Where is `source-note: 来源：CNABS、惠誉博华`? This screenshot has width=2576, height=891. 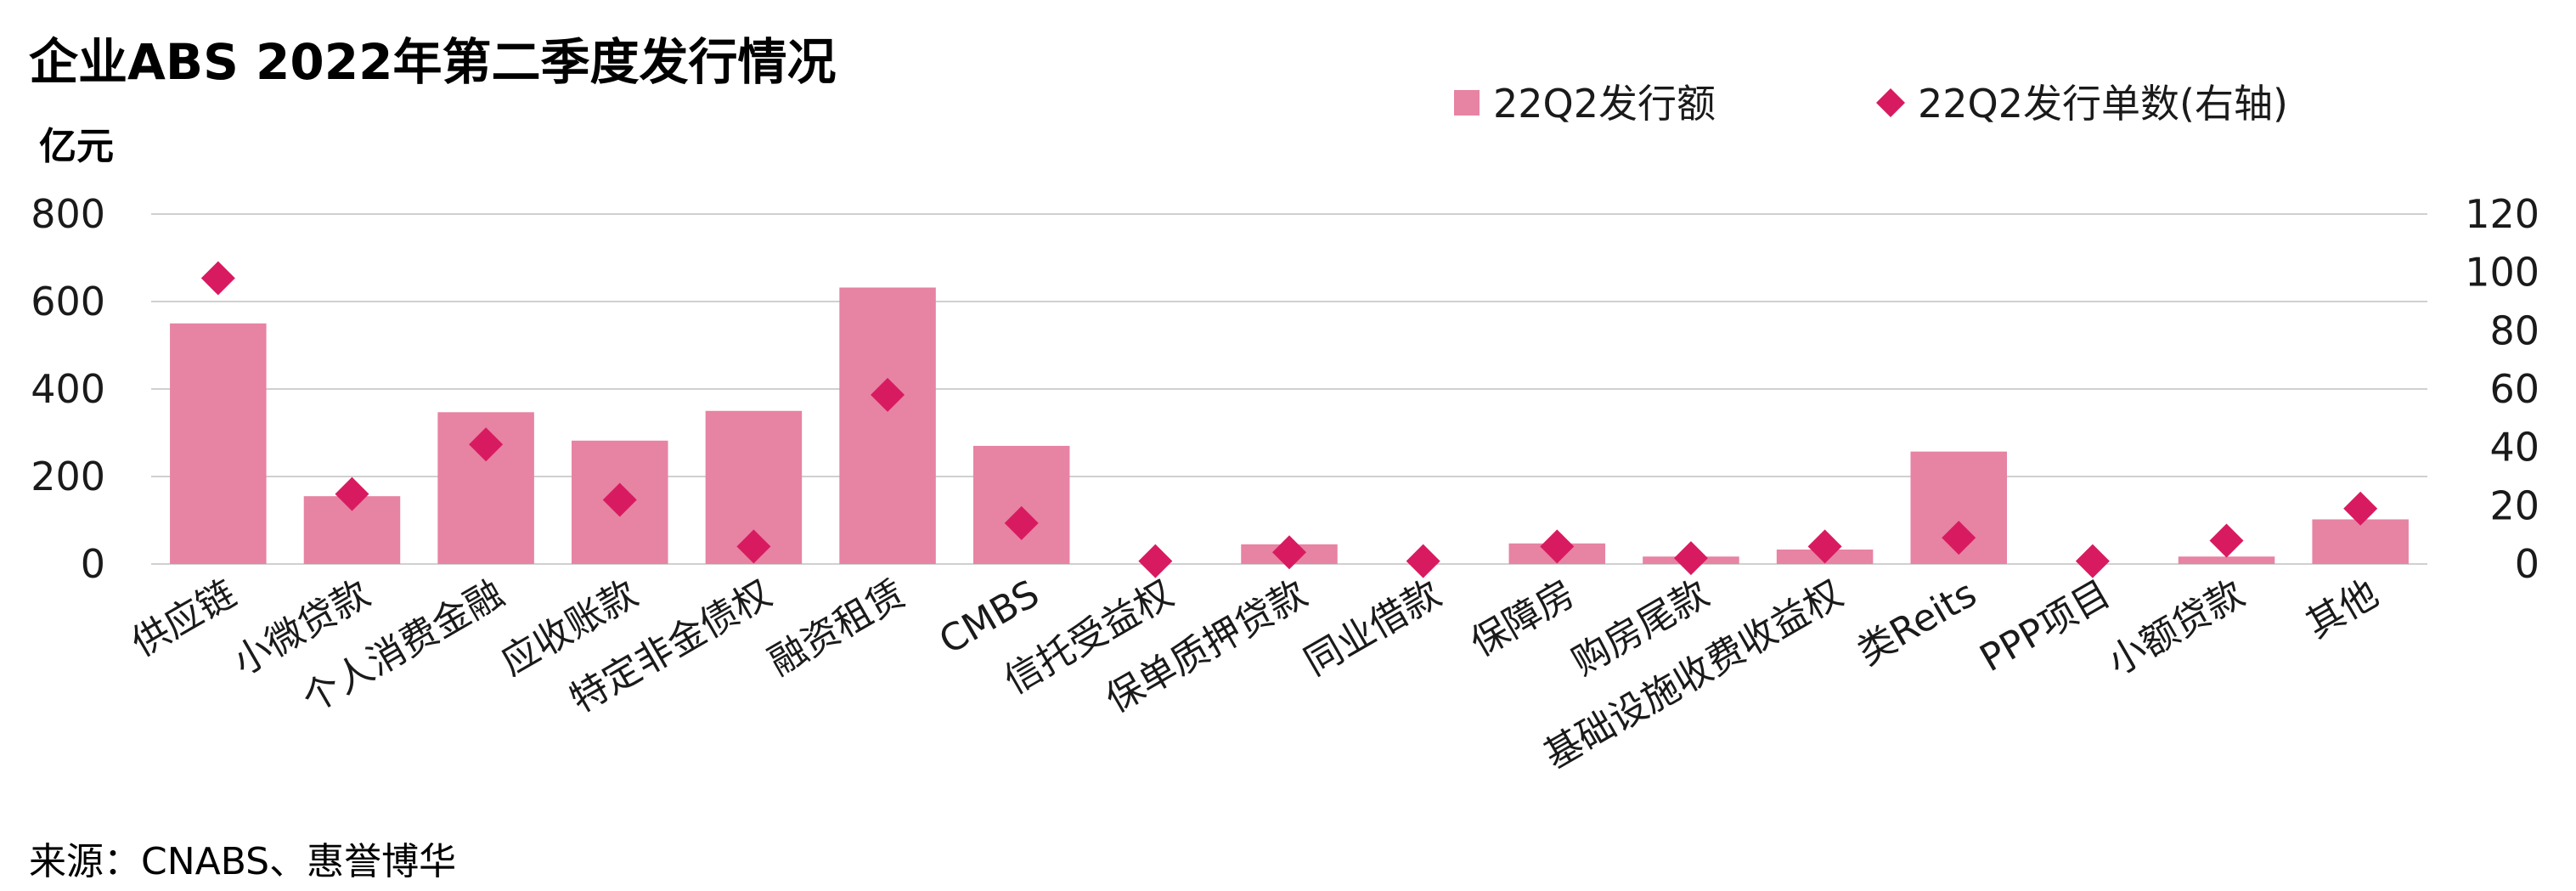
source-note: 来源：CNABS、惠誉博华 is located at coordinates (243, 862).